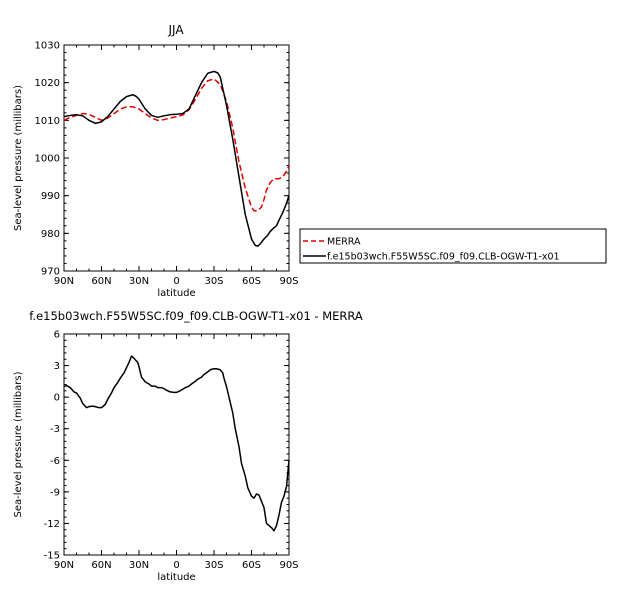  What do you see at coordinates (50, 196) in the screenshot?
I see `y-tick-label: 990` at bounding box center [50, 196].